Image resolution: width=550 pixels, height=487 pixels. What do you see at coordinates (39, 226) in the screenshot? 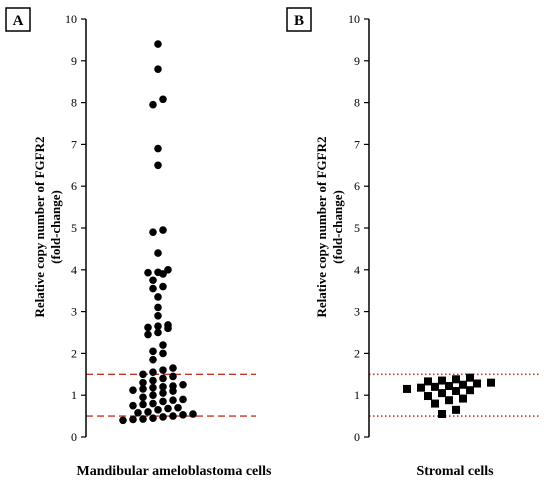
I see `y-axis-title-line1: Relative copy number of FGFR2` at bounding box center [39, 226].